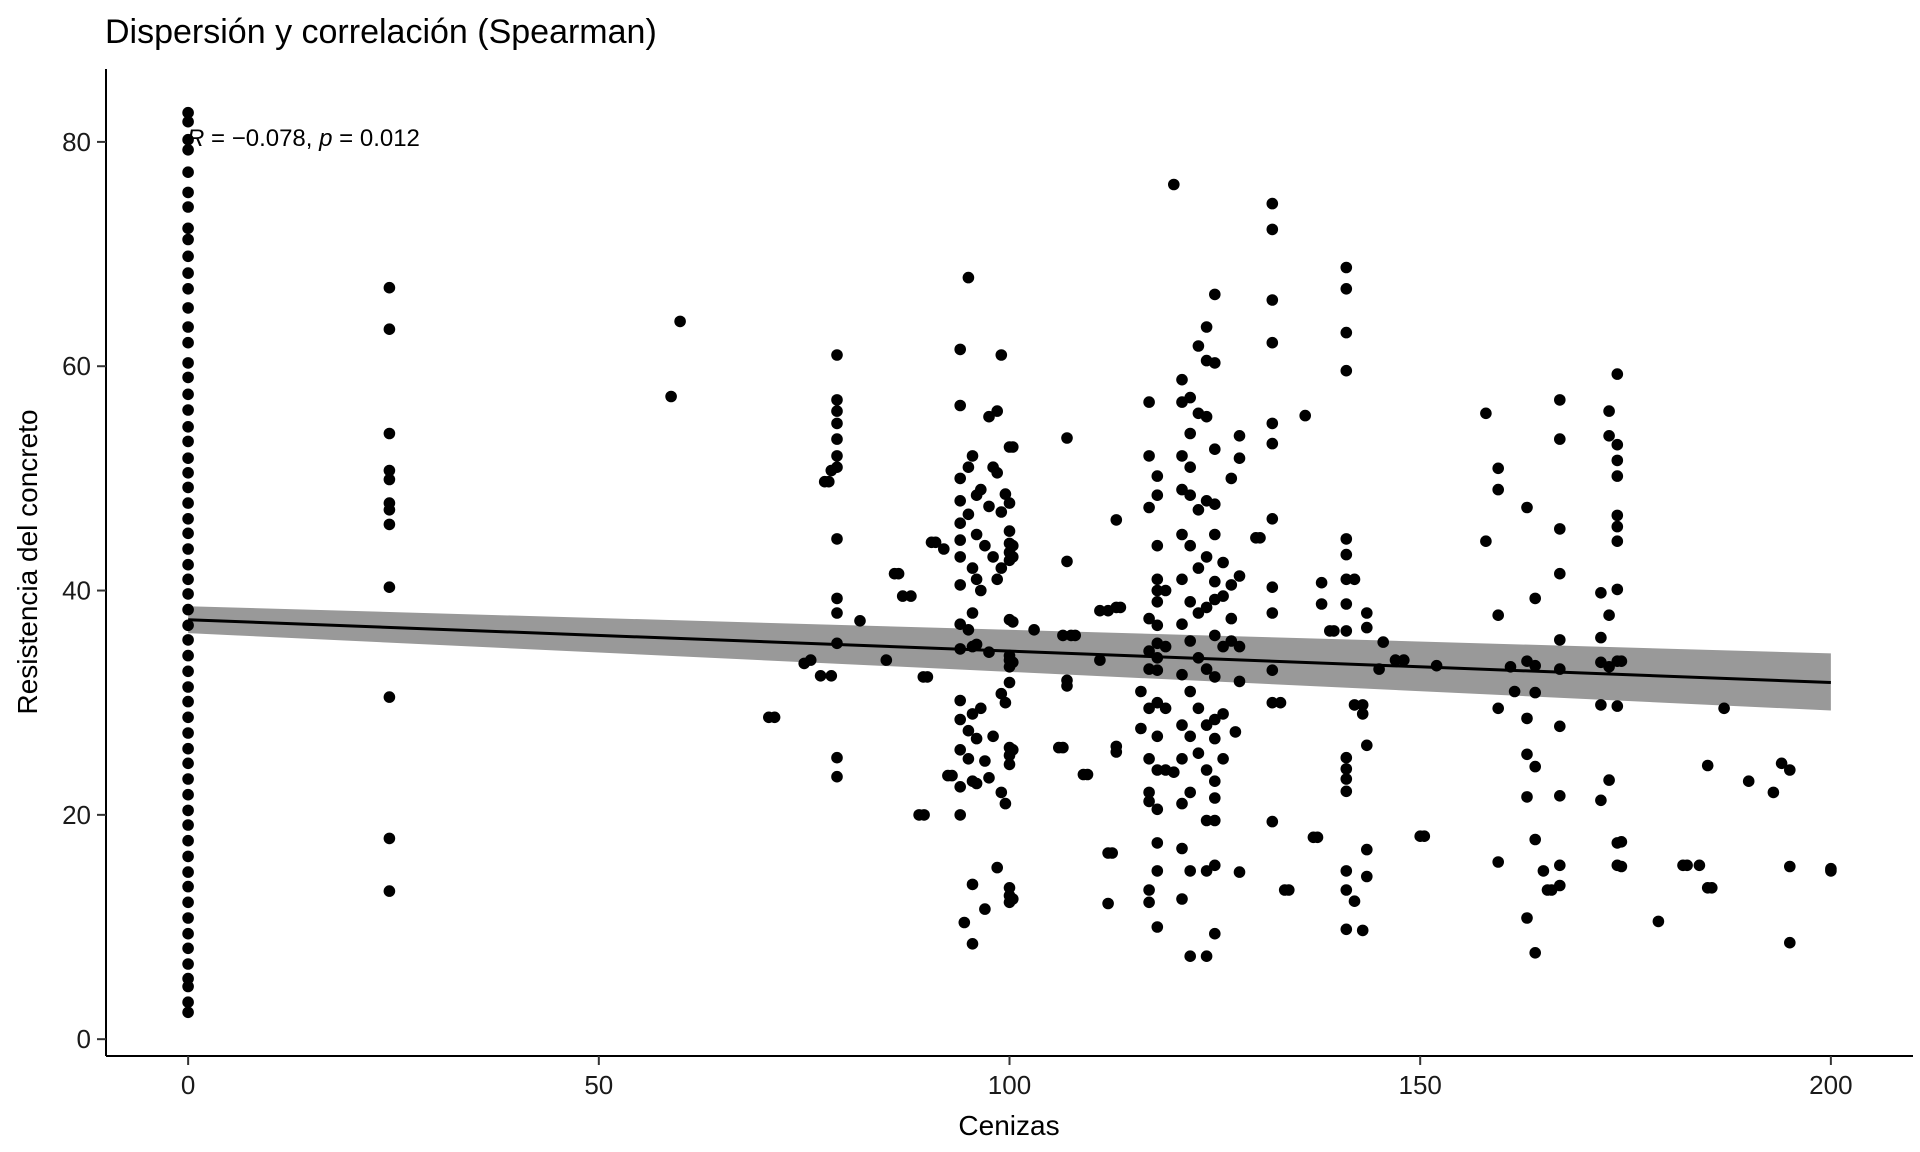 Image resolution: width=1920 pixels, height=1152 pixels. I want to click on x-tick-label: 200, so click(1830, 1085).